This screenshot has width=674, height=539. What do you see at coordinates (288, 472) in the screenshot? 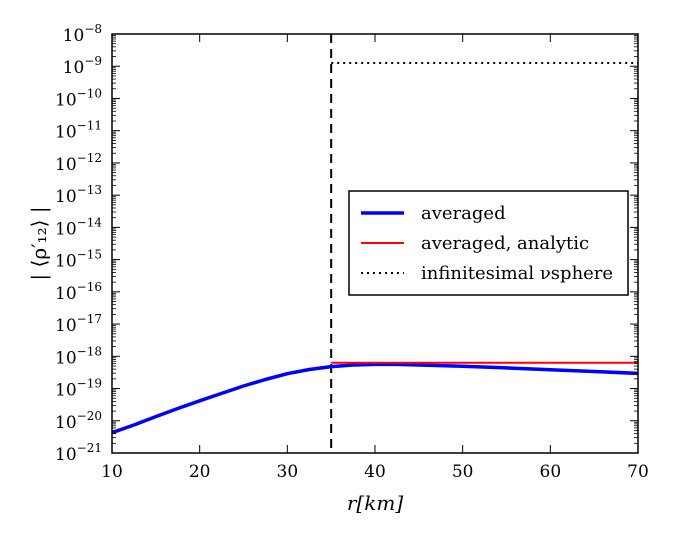
I see `x-tick-label: 30` at bounding box center [288, 472].